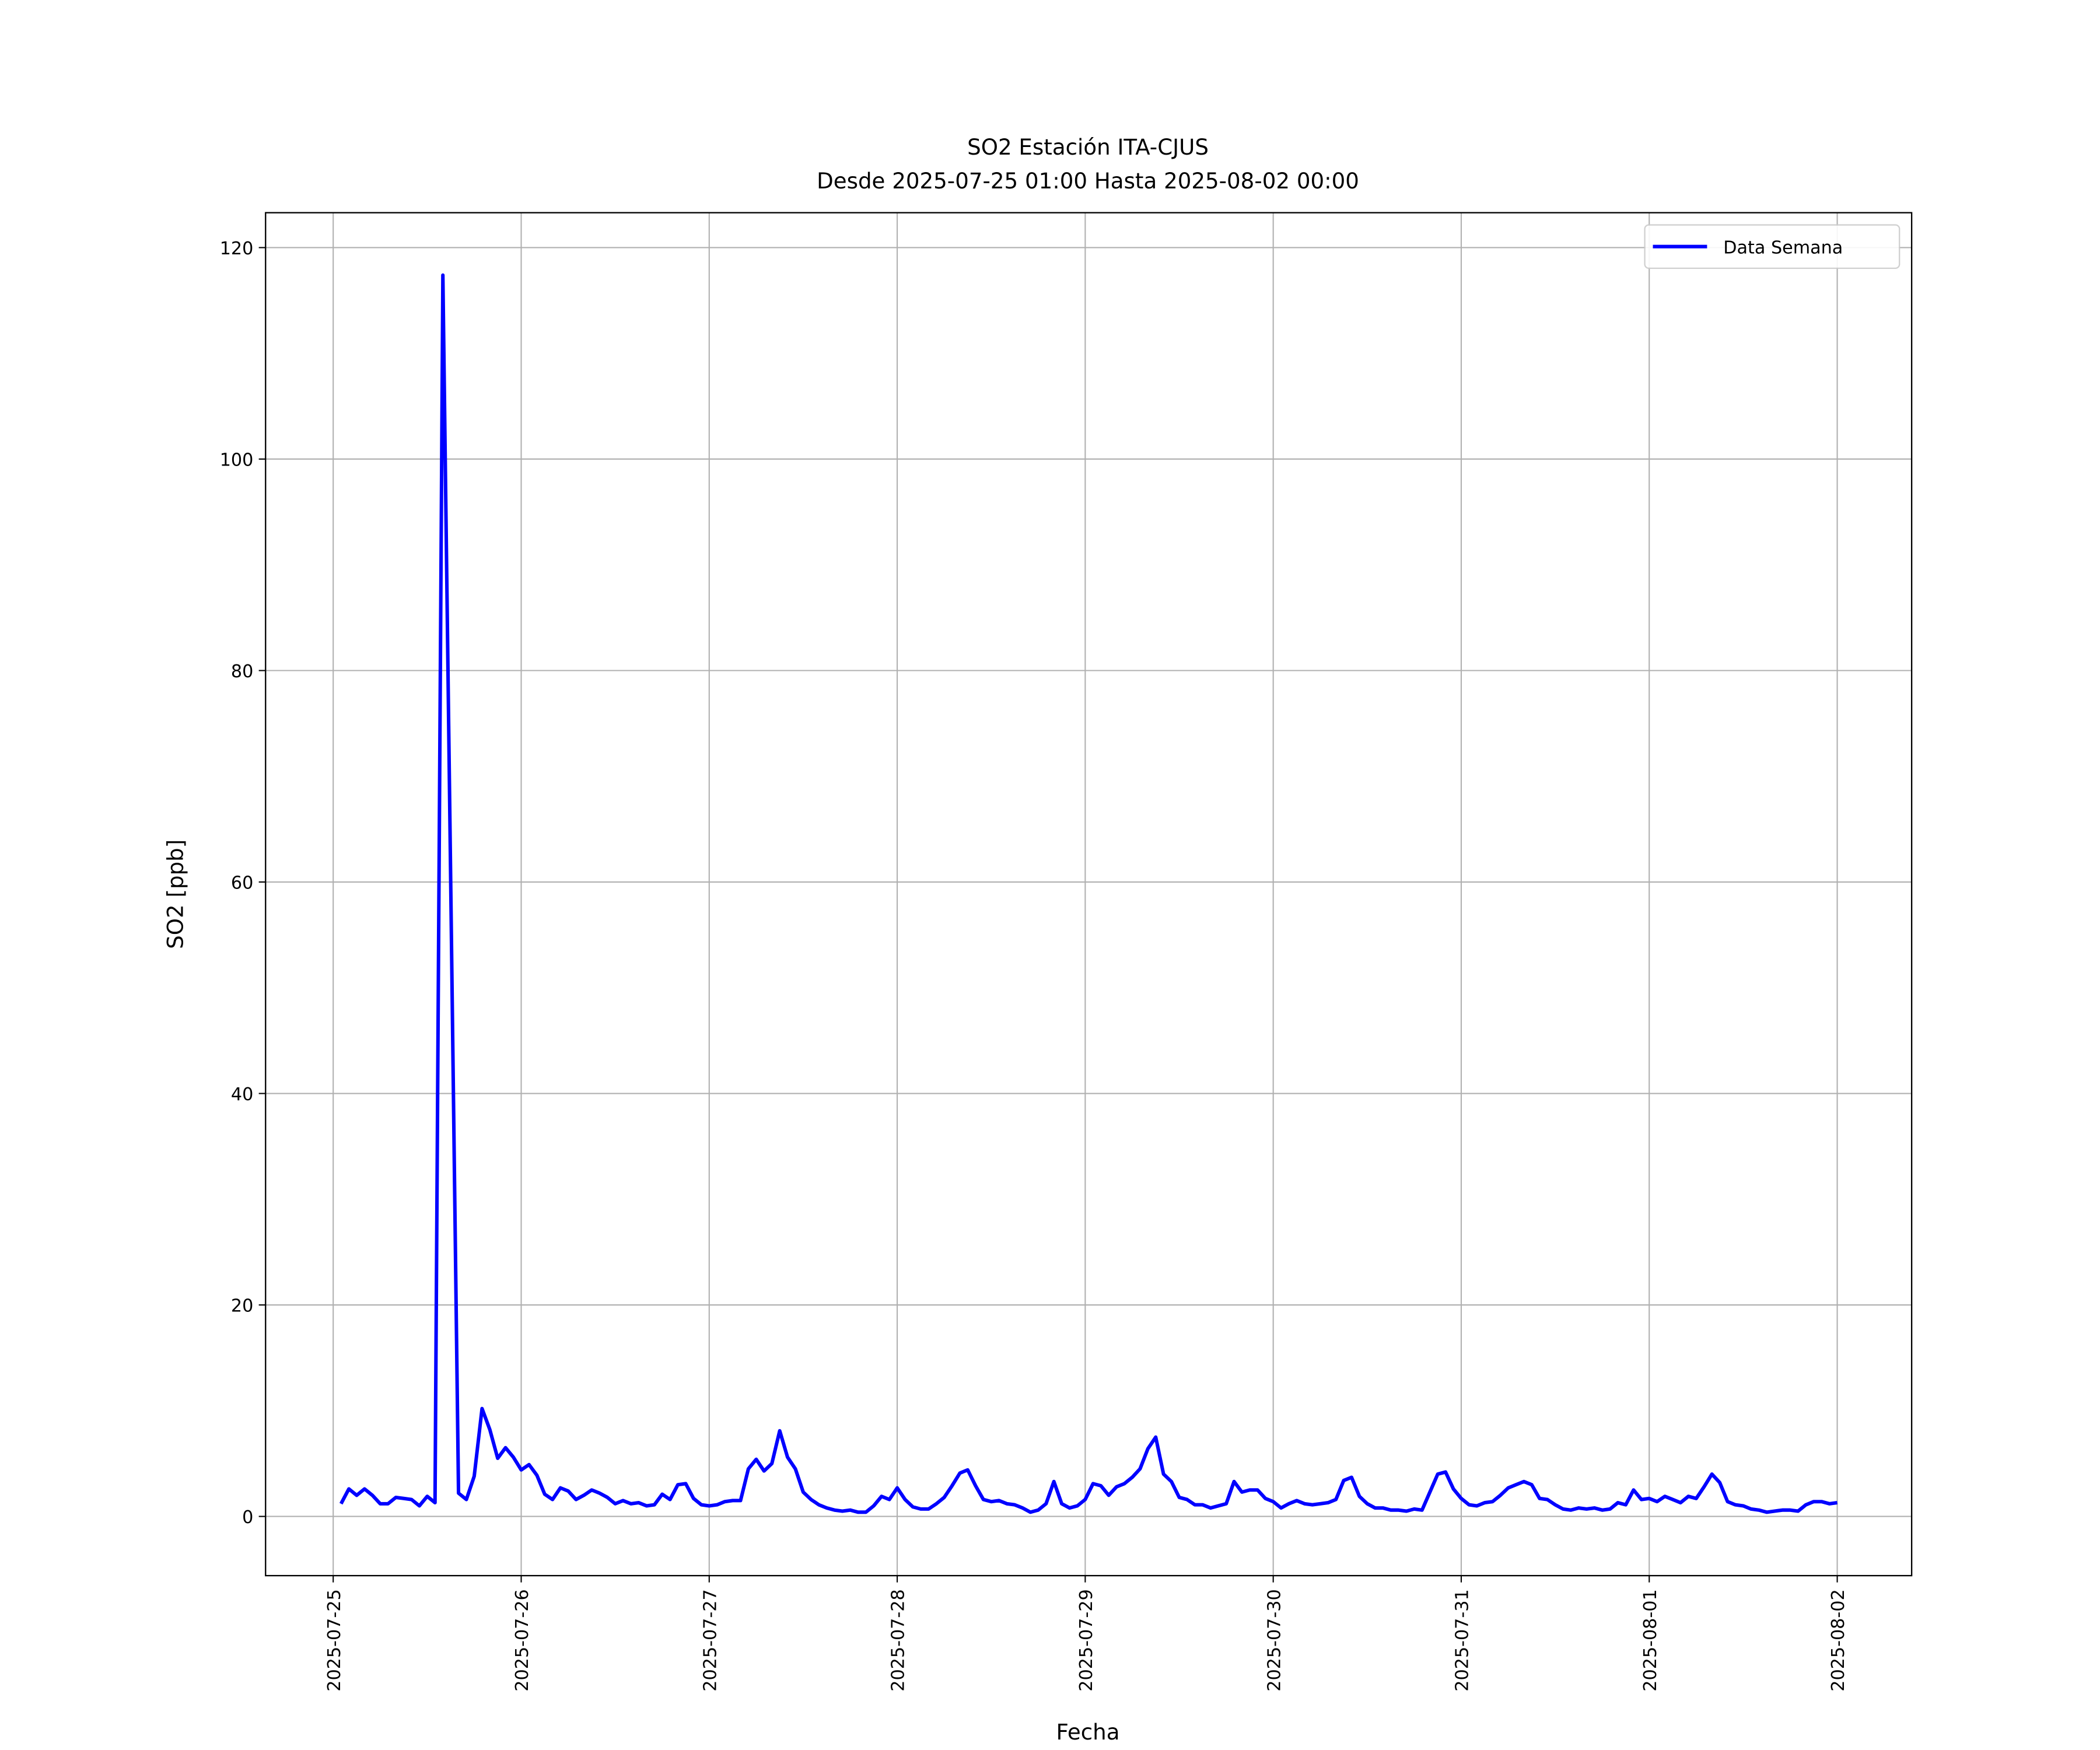 This screenshot has width=2100, height=1750. I want to click on y-tick-label: 120, so click(237, 249).